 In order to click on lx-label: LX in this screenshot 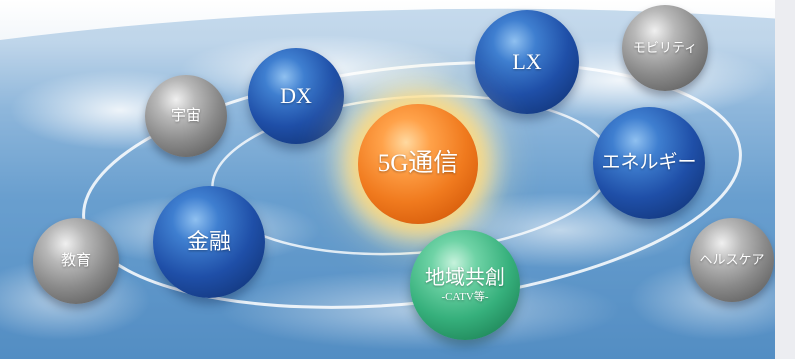, I will do `click(527, 61)`.